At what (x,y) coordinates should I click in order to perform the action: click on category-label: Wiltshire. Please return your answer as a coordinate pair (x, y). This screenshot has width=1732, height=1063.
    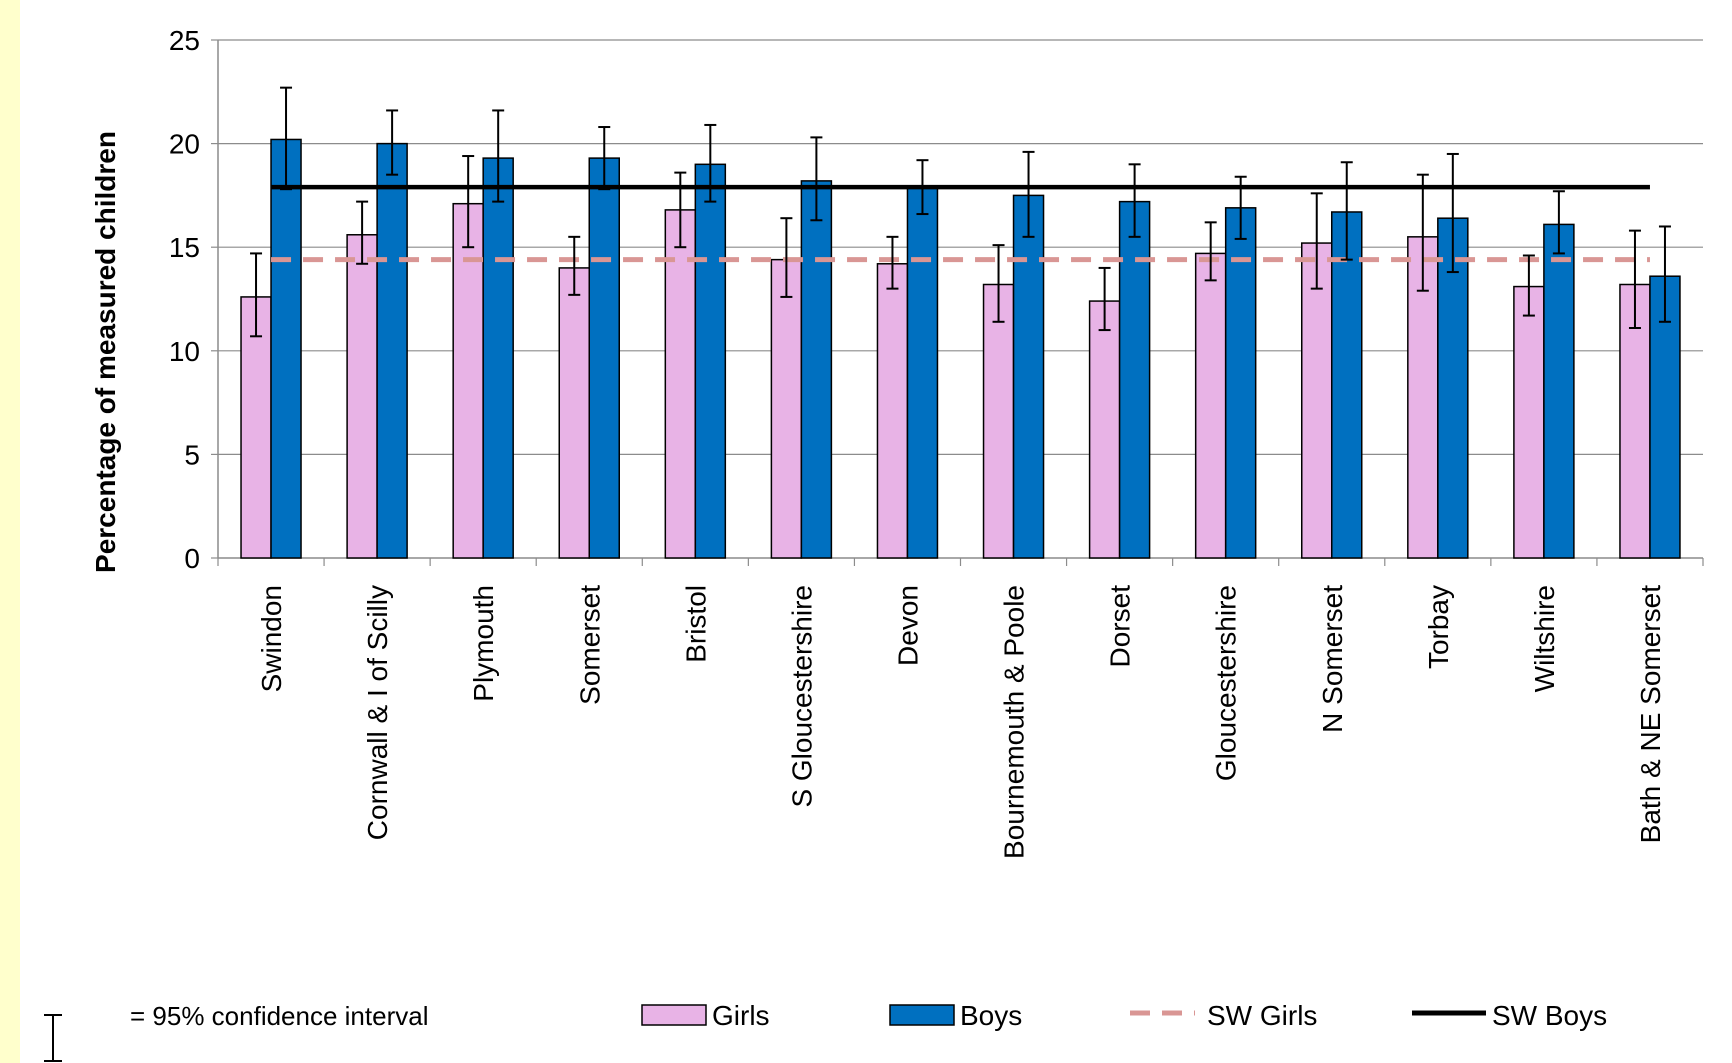
    Looking at the image, I should click on (1544, 638).